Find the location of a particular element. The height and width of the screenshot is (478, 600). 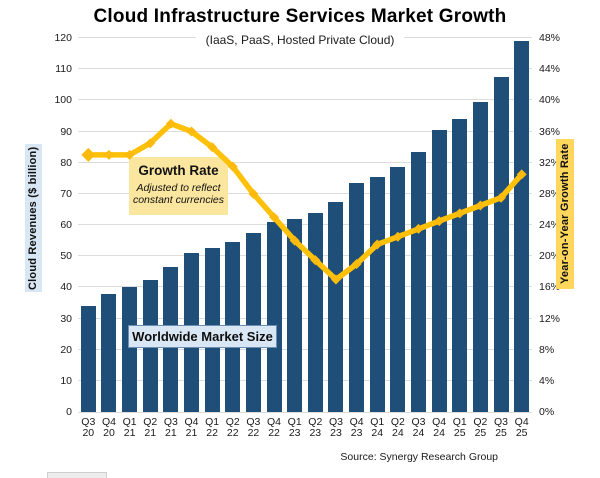

x-axis-tick-Q1-22: Q1 22 is located at coordinates (212, 427).